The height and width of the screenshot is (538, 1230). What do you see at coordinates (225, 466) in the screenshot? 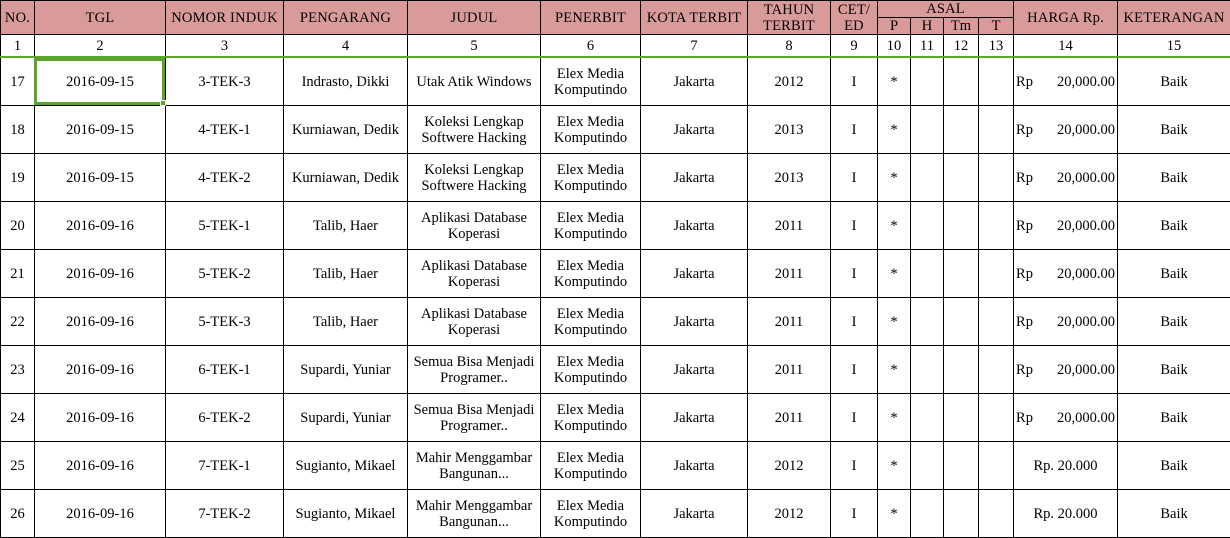
I see `cell-nomor-induk: 7-TEK-1` at bounding box center [225, 466].